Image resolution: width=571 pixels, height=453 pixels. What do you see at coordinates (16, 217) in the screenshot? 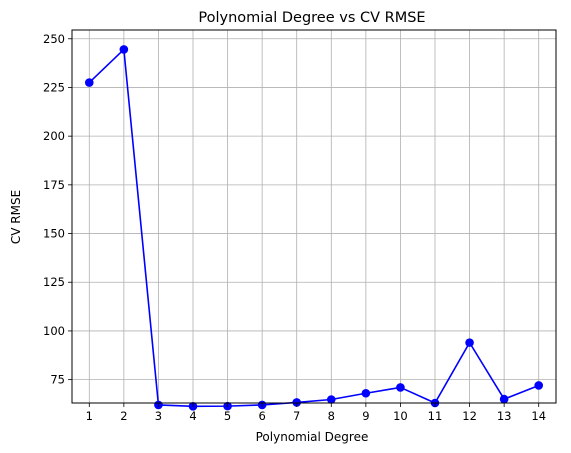
I see `y-axis-label: CV RMSE` at bounding box center [16, 217].